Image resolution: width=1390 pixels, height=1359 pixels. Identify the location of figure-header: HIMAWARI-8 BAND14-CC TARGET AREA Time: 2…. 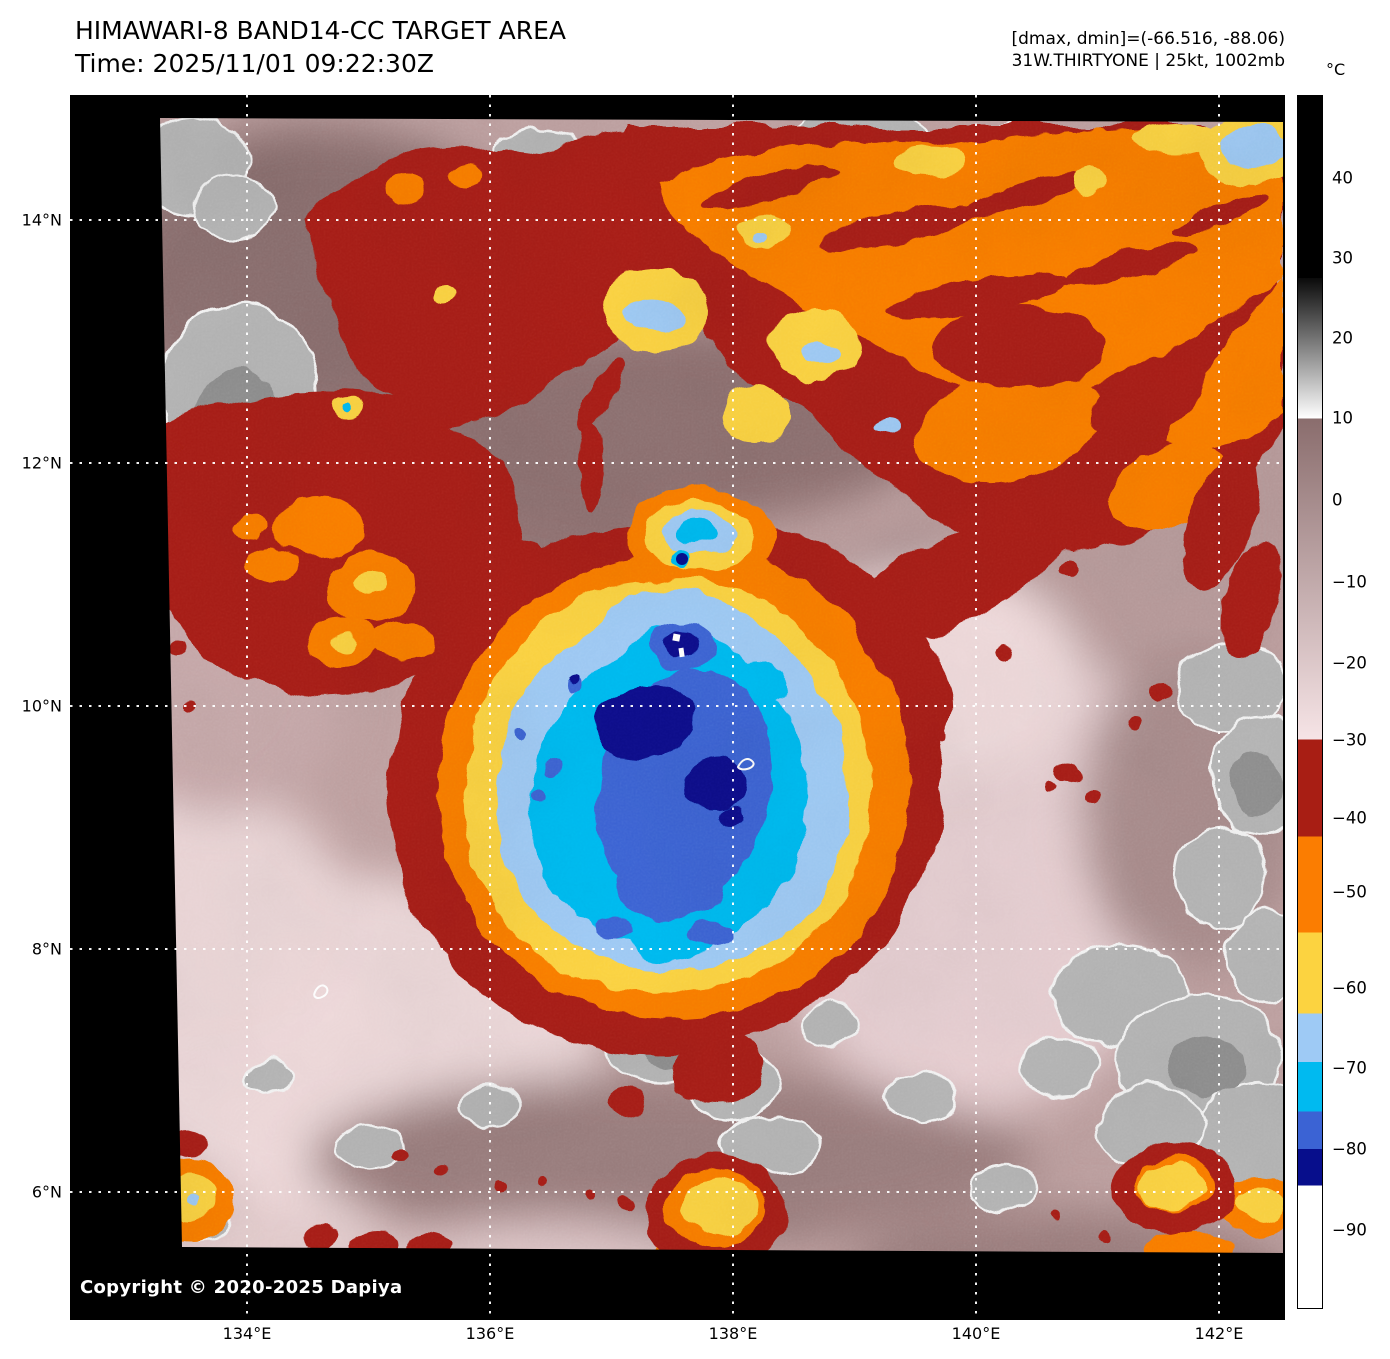
(320, 47).